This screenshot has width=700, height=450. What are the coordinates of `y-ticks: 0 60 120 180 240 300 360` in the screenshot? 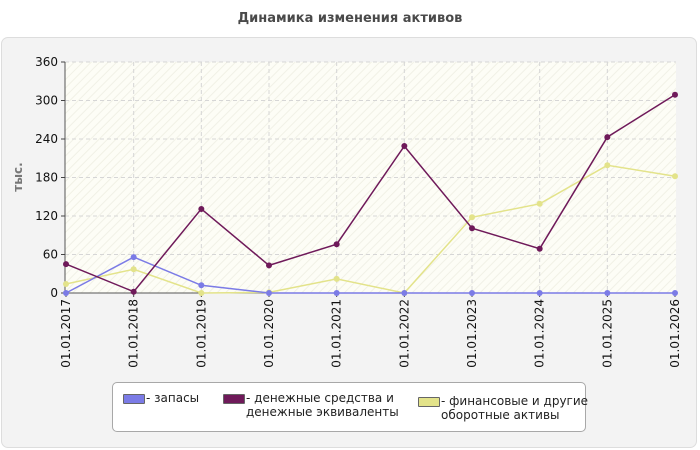 It's located at (50, 177).